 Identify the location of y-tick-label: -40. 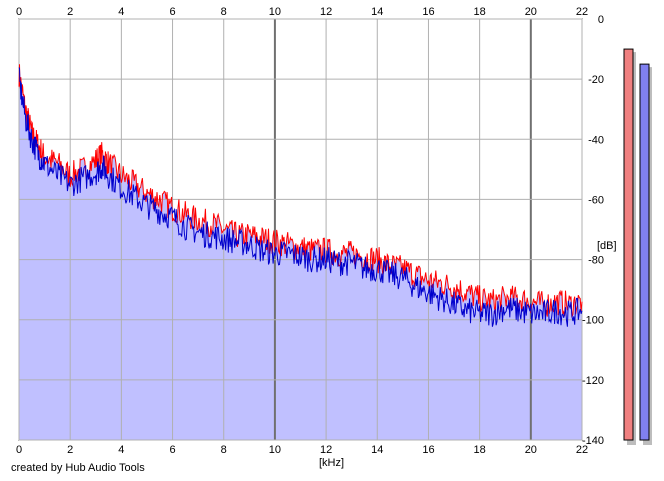
(596, 140).